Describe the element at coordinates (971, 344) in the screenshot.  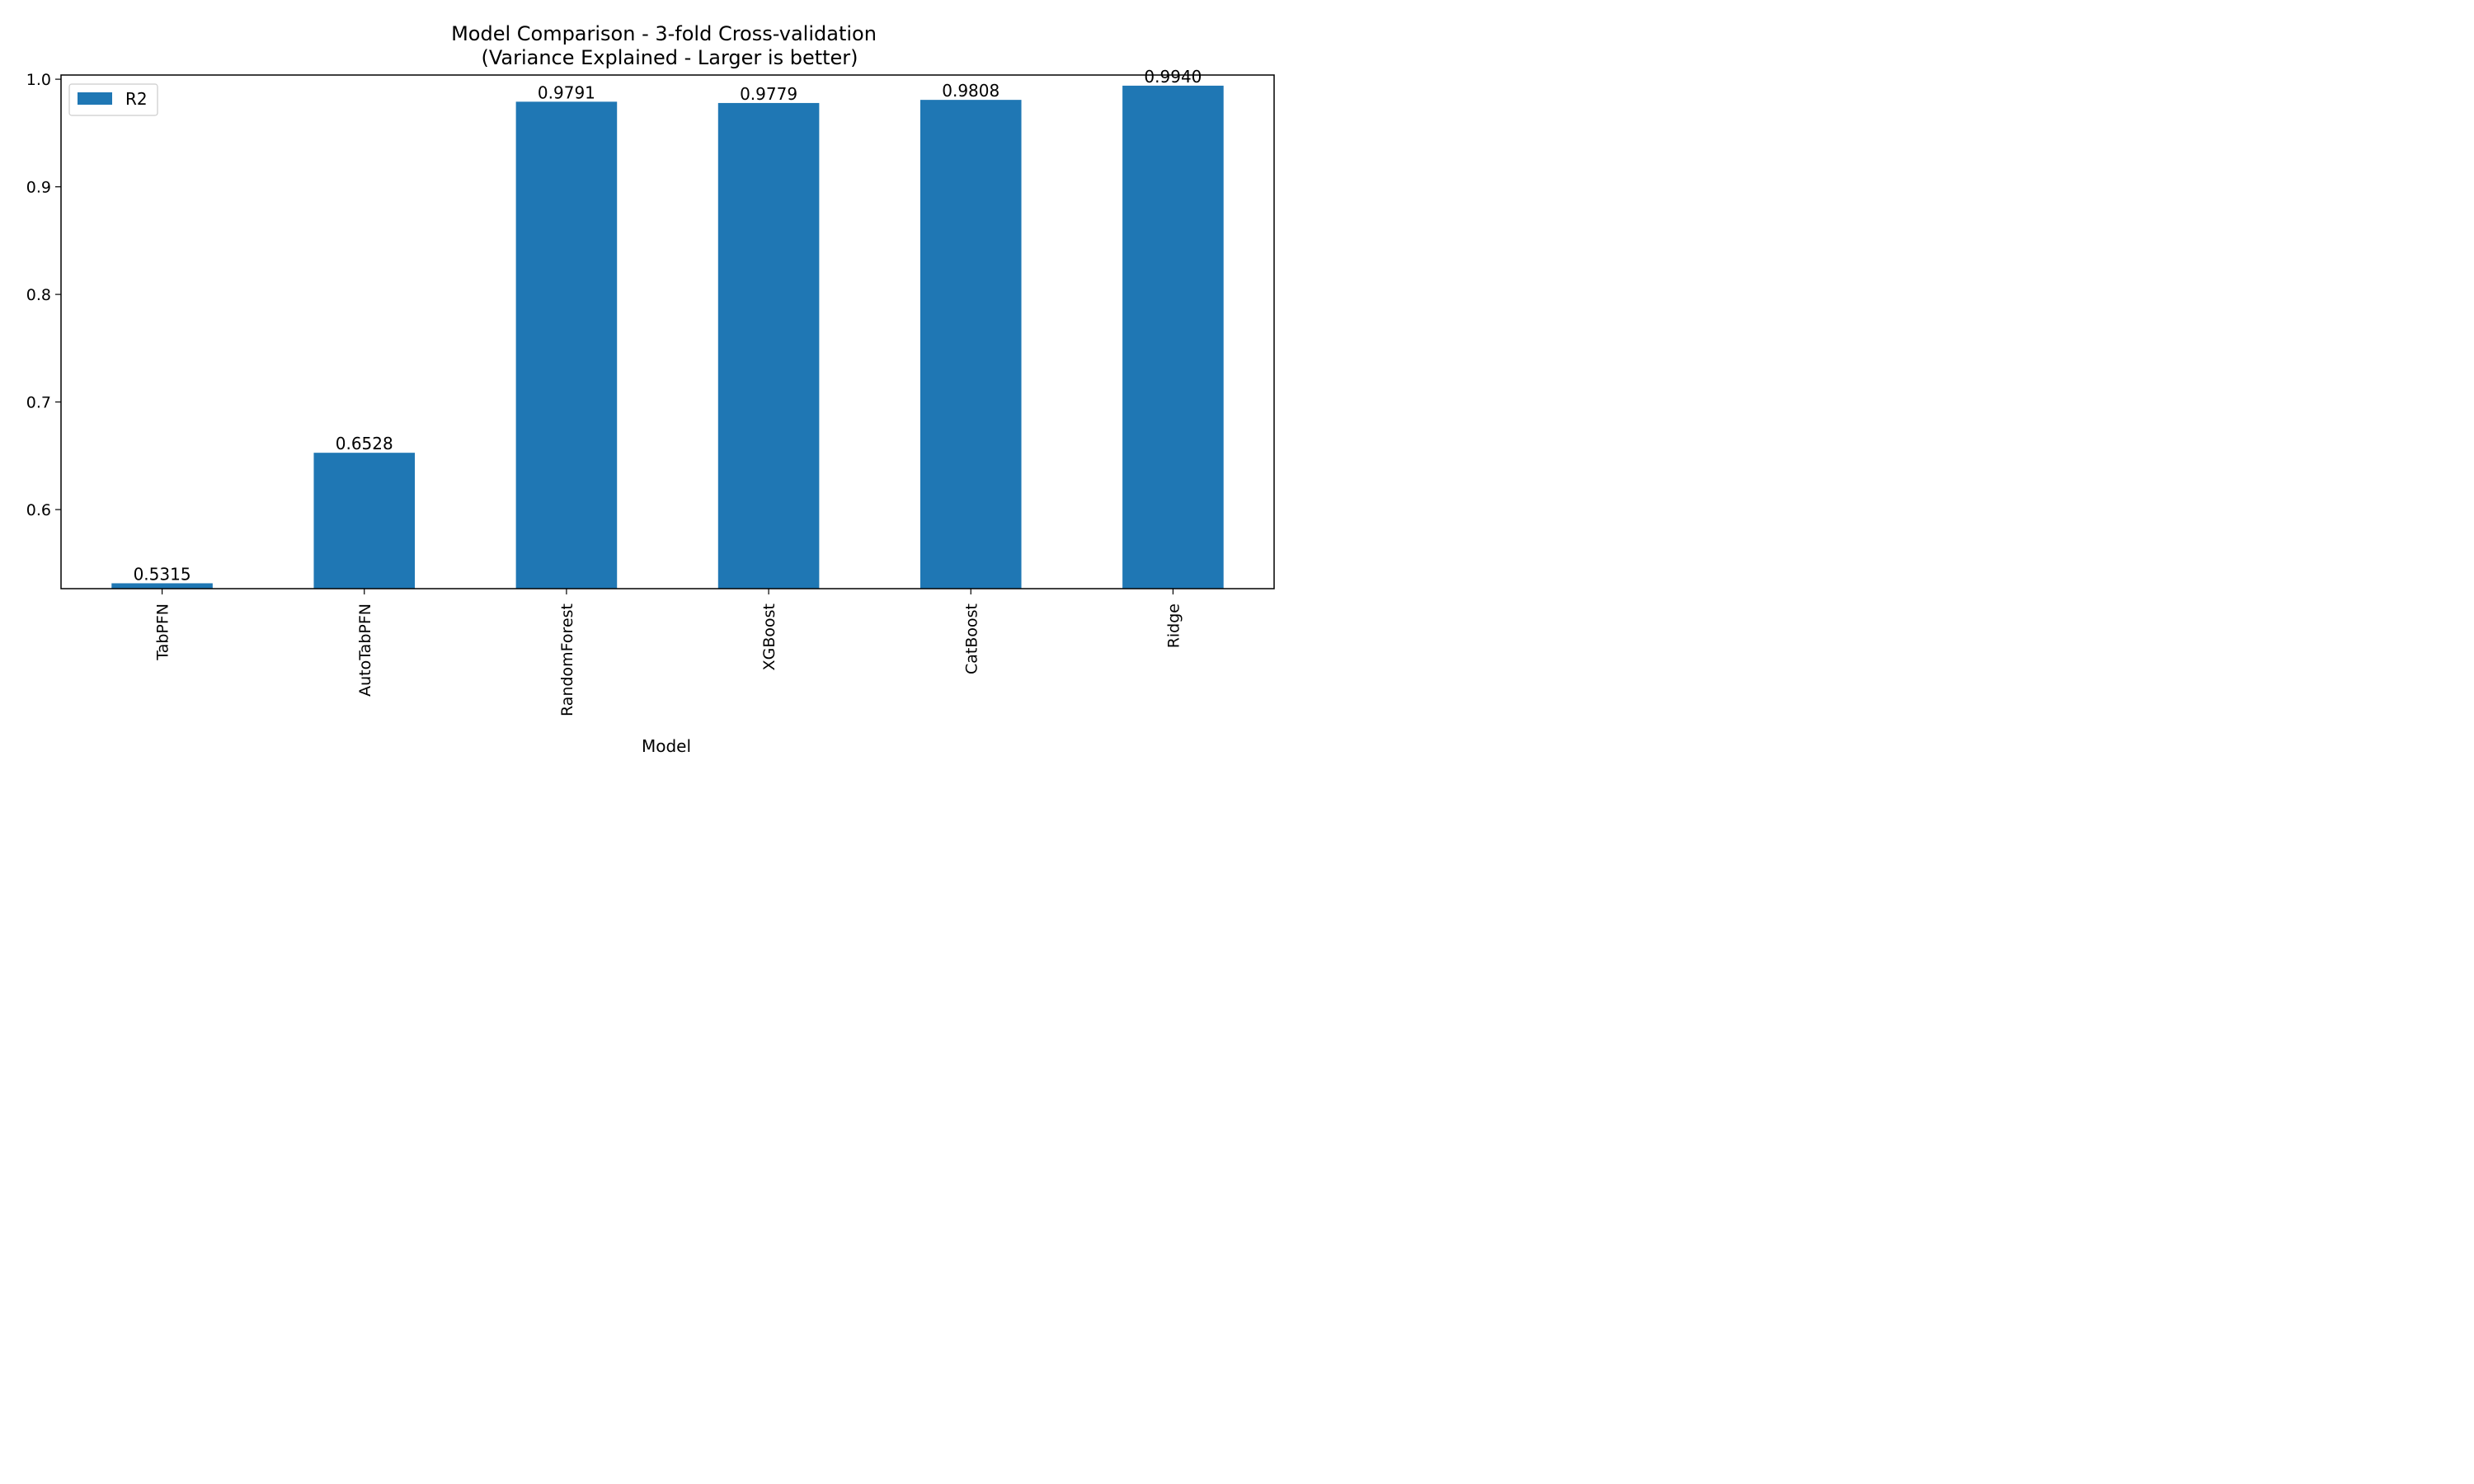
I see `bar-catboost` at that location.